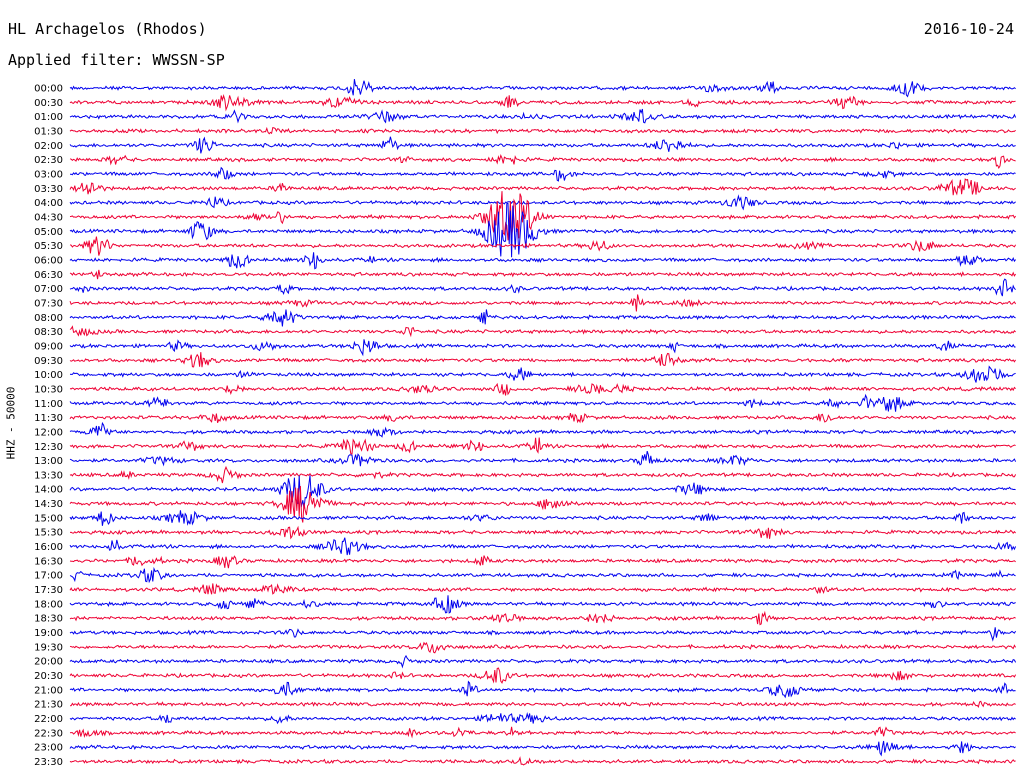 The height and width of the screenshot is (780, 1024). Describe the element at coordinates (48, 217) in the screenshot. I see `time-label: 04:30` at that location.